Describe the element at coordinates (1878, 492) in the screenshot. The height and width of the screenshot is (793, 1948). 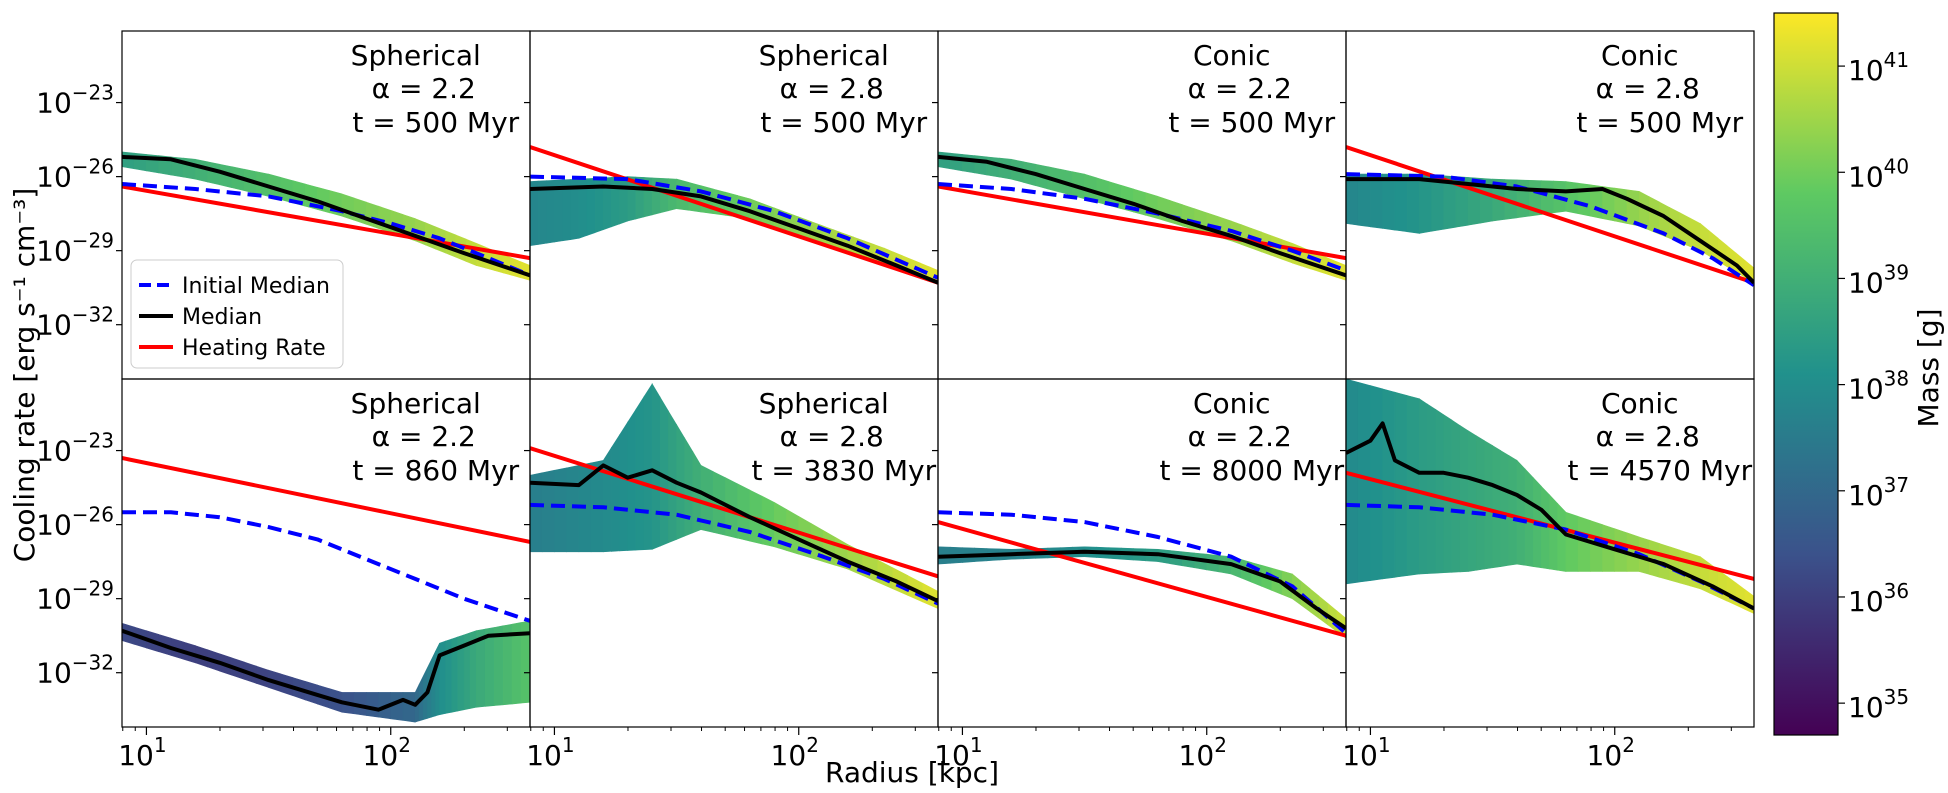
I see `colorbar-tick-label: 1037` at that location.